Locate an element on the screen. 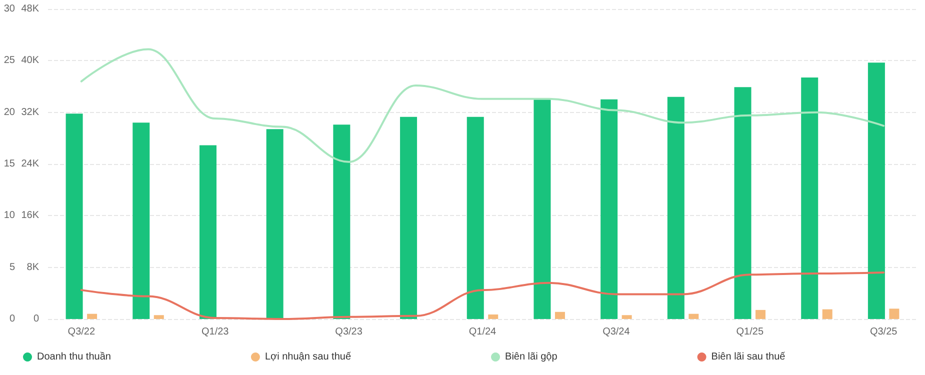 The height and width of the screenshot is (375, 925). y-tick-label: 0 is located at coordinates (12, 319).